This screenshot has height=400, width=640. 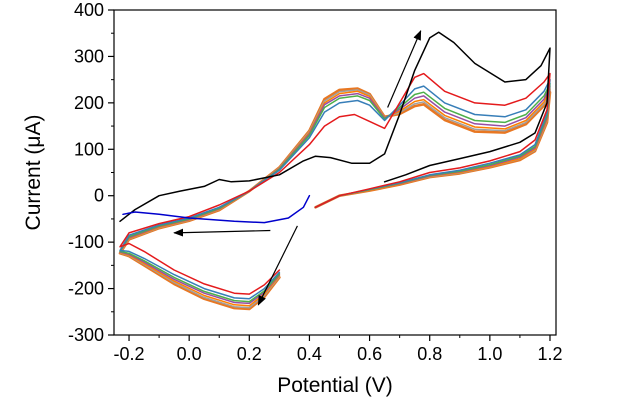 What do you see at coordinates (404, 68) in the screenshot?
I see `arrow-anodic-up` at bounding box center [404, 68].